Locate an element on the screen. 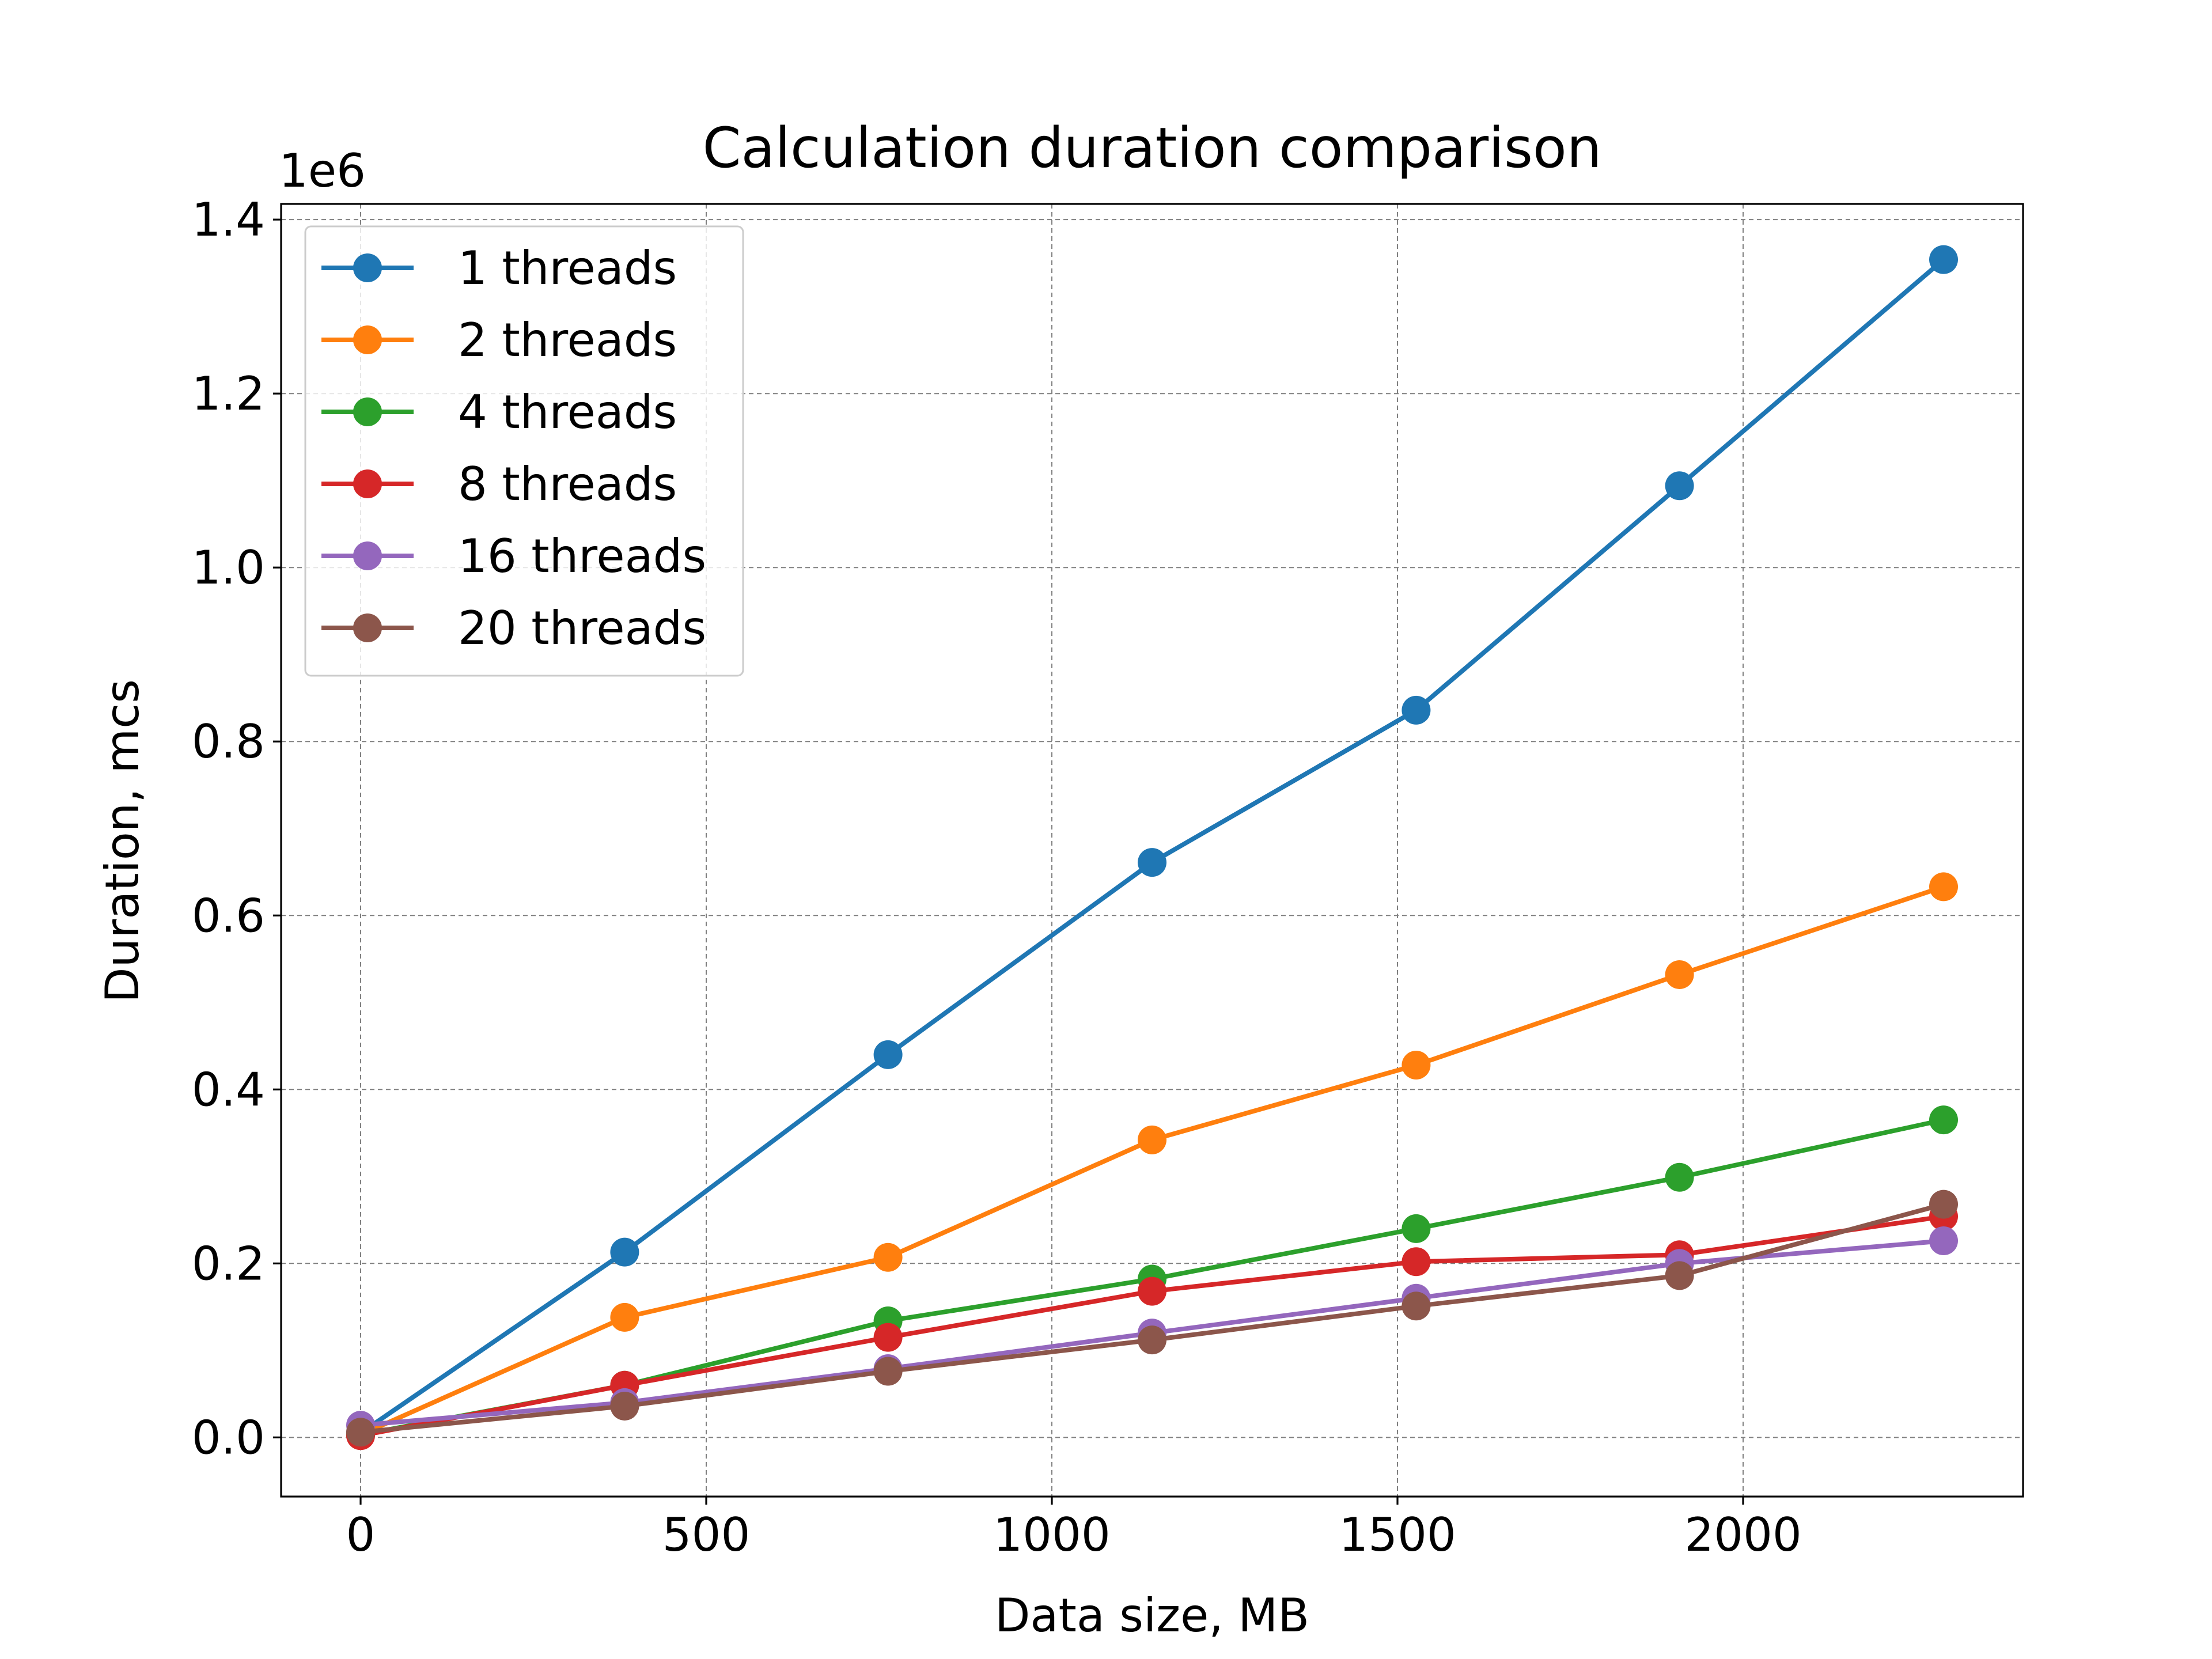  chart-title: Calculation duration comparison is located at coordinates (1151, 148).